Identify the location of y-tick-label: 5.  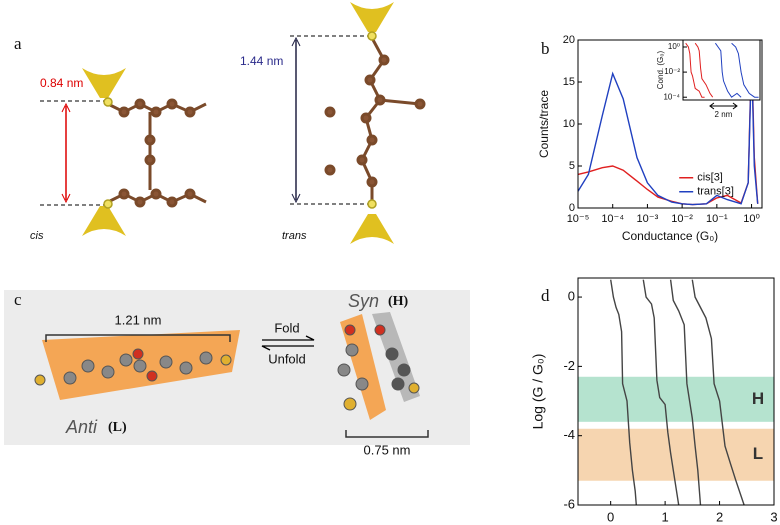
(572, 166).